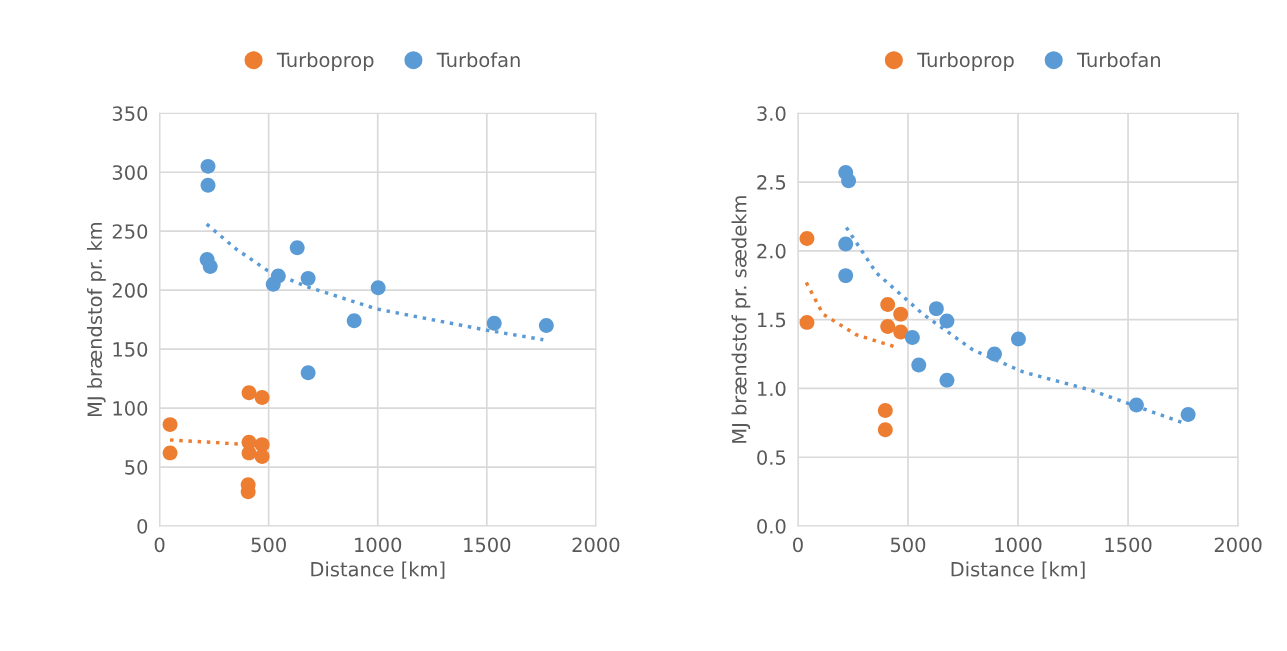 This screenshot has width=1287, height=651. I want to click on y-tick-label: 0, so click(142, 526).